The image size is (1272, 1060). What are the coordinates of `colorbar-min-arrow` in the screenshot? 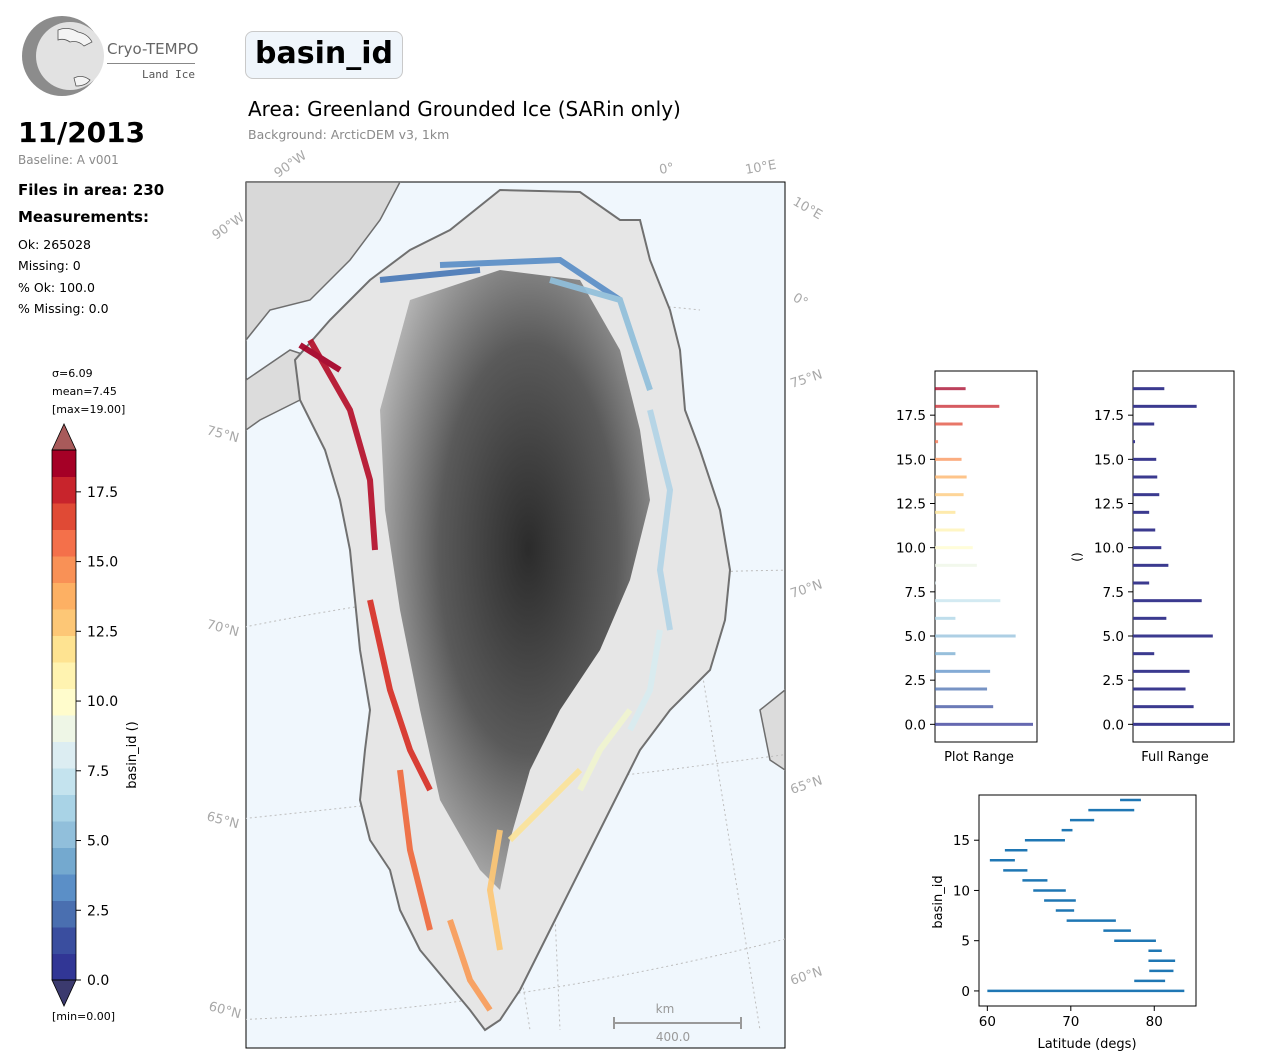 It's located at (64, 993).